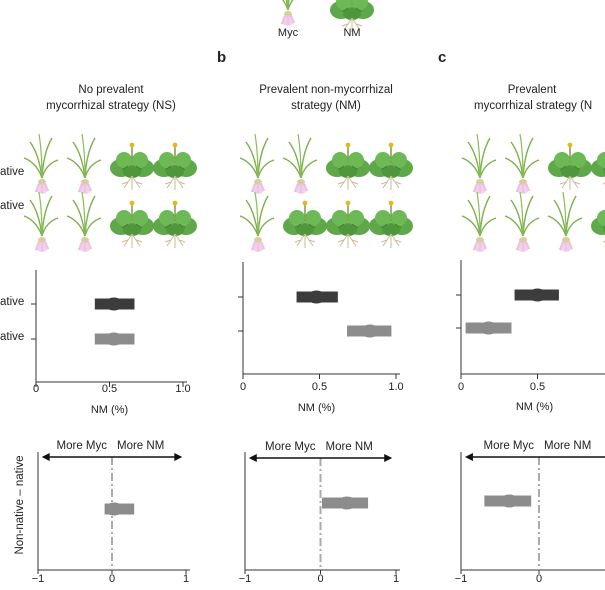  What do you see at coordinates (12, 302) in the screenshot?
I see `top-plot-row-label-1: ative` at bounding box center [12, 302].